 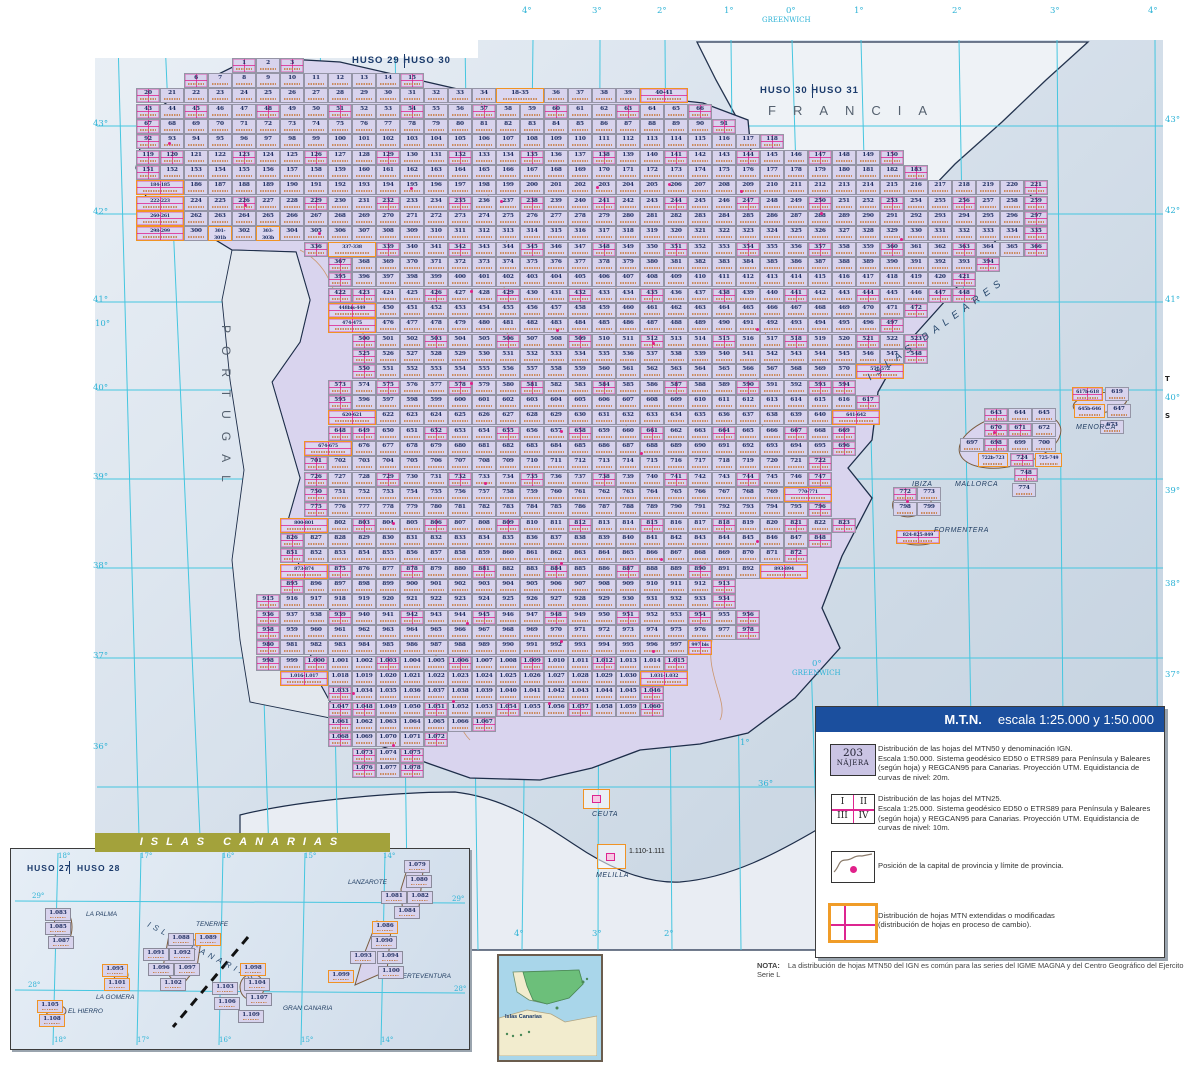 What do you see at coordinates (556, 661) in the screenshot?
I see `sheet-number: 1.010` at bounding box center [556, 661].